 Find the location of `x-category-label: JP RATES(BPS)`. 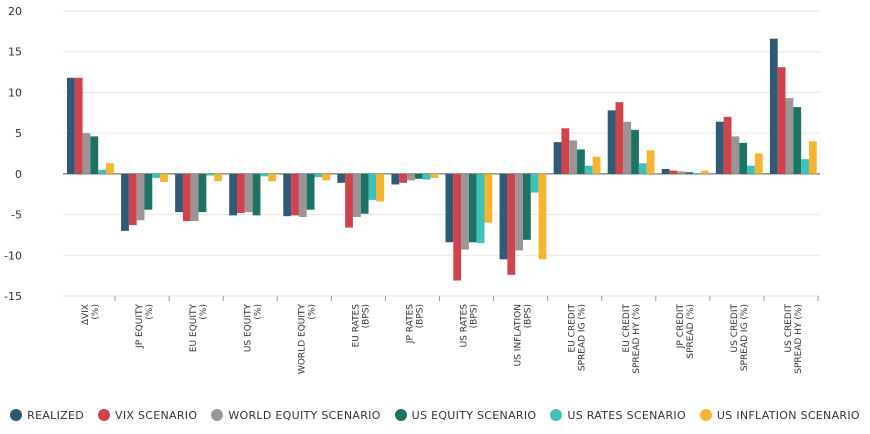

x-category-label: JP RATES(BPS) is located at coordinates (415, 324).